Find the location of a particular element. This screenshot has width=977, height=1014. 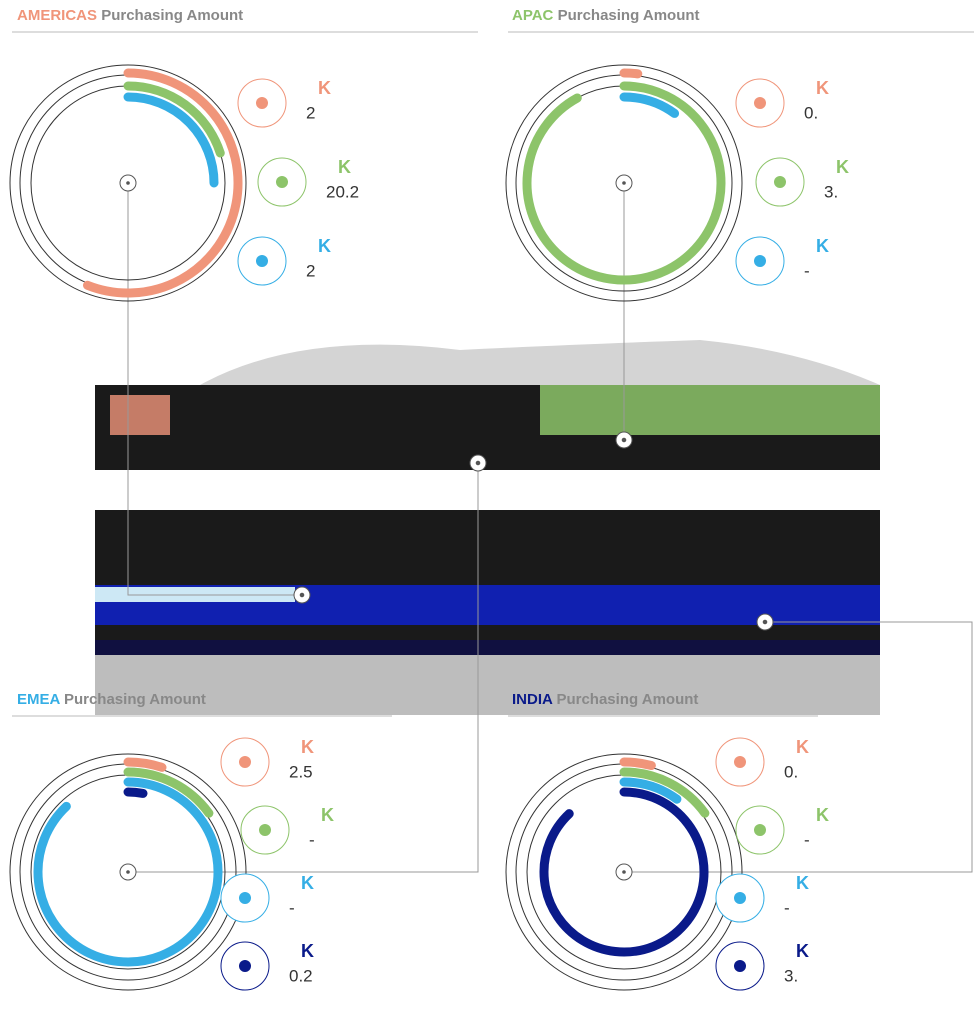

region: INDIA is located at coordinates (532, 699).